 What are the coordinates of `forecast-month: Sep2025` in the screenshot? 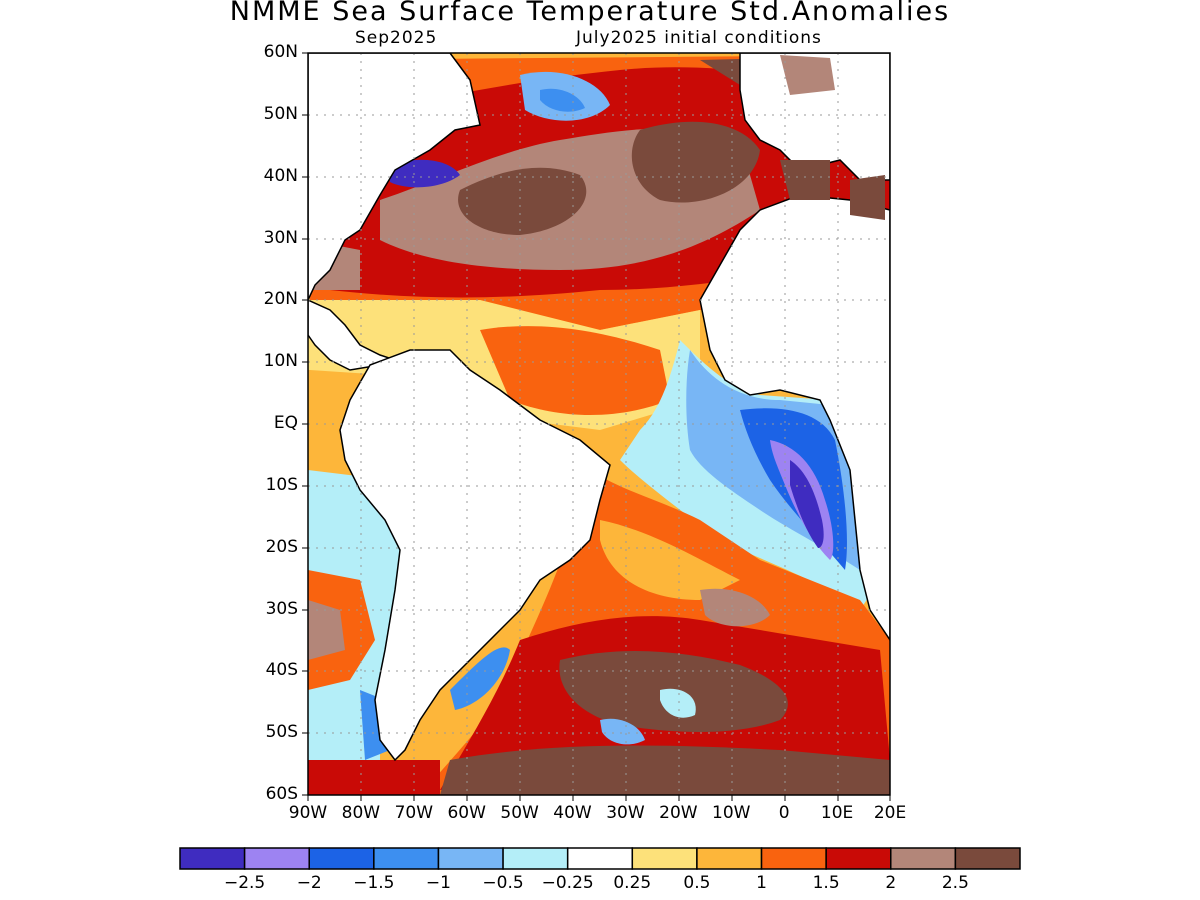 It's located at (396, 38).